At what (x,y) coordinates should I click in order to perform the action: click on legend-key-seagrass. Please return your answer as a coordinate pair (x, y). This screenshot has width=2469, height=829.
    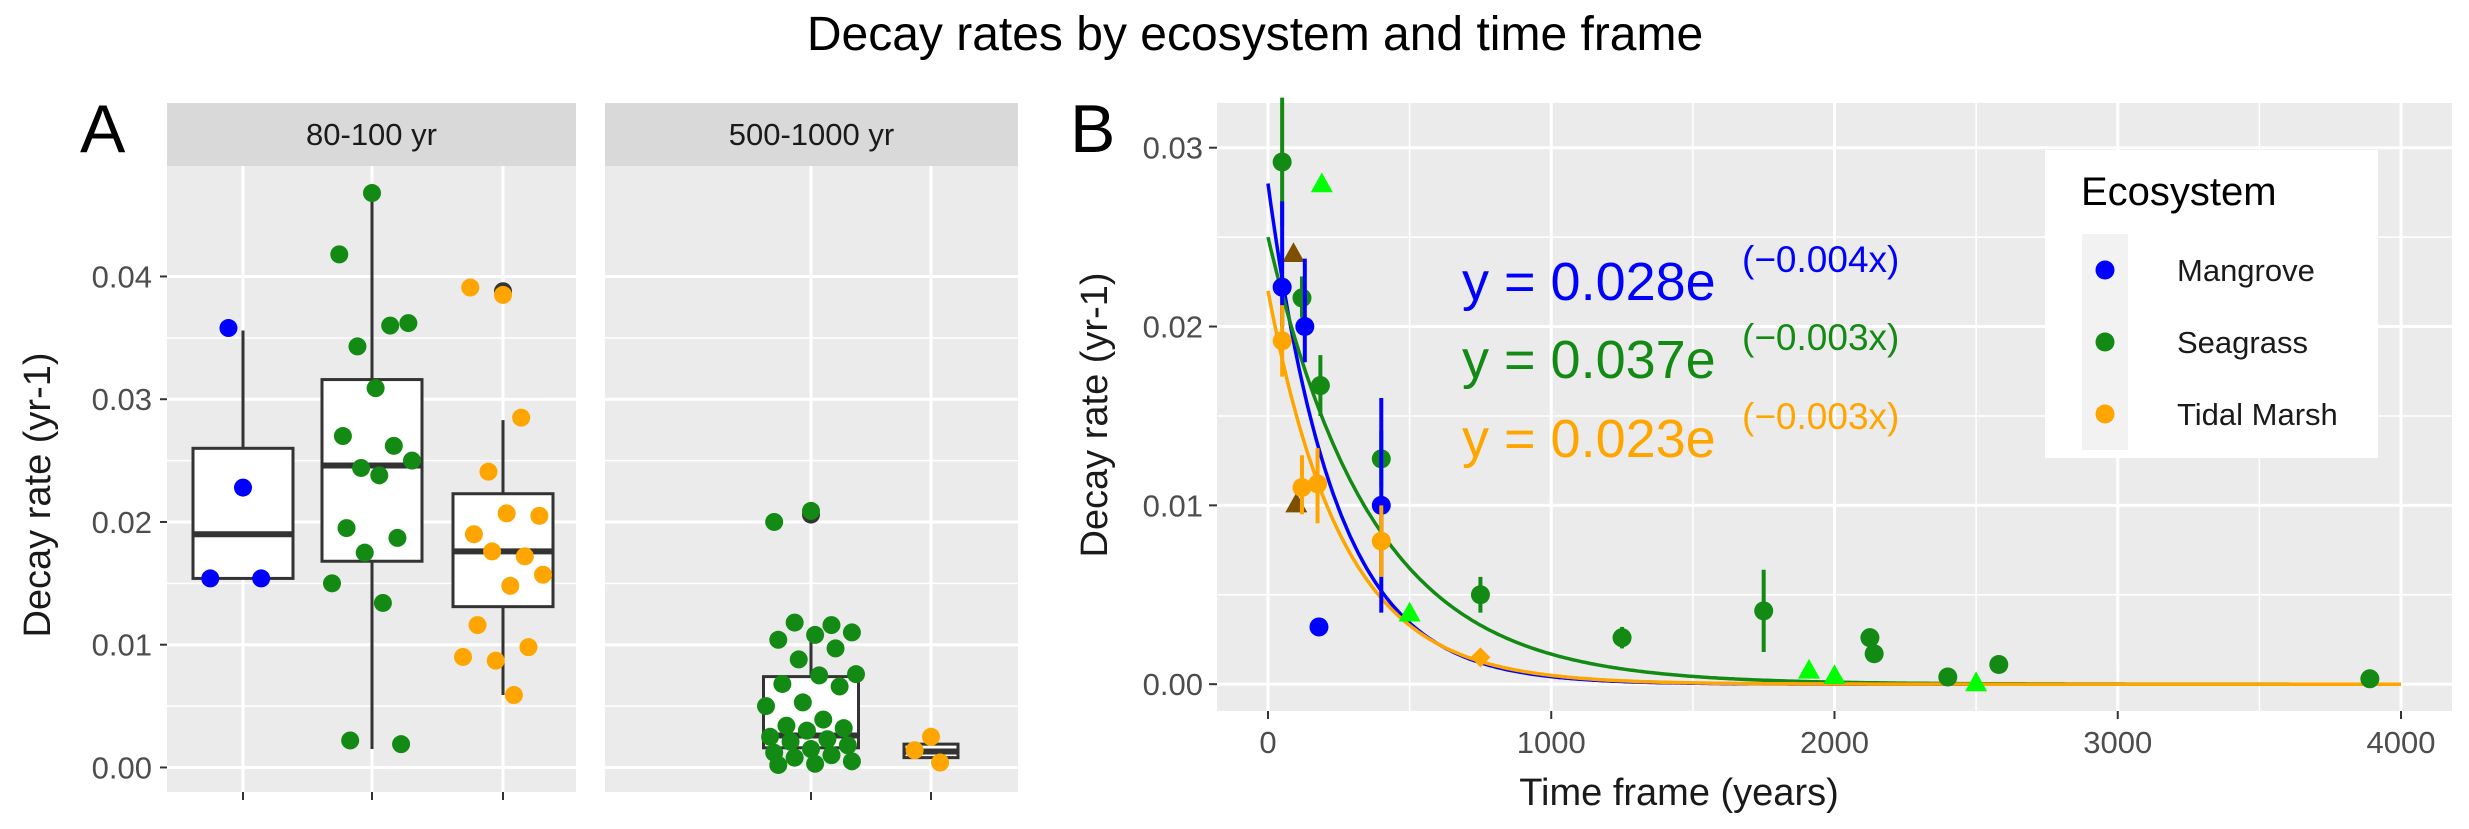
    Looking at the image, I should click on (2105, 342).